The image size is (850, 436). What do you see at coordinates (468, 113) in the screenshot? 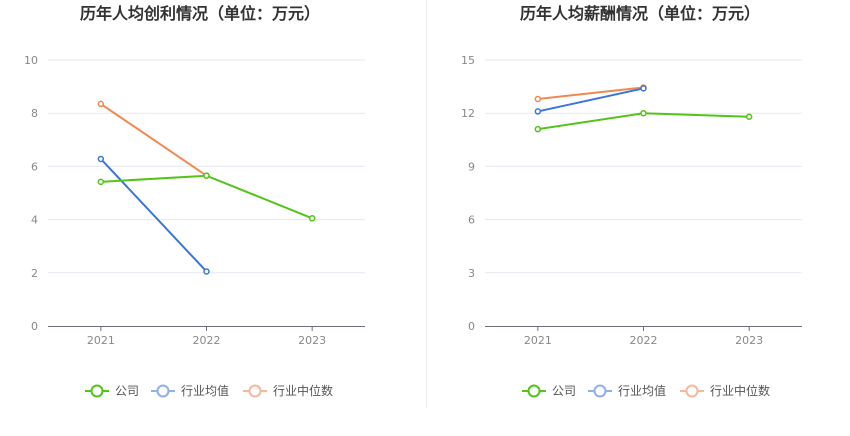
I see `y-tick-label: 12` at bounding box center [468, 113].